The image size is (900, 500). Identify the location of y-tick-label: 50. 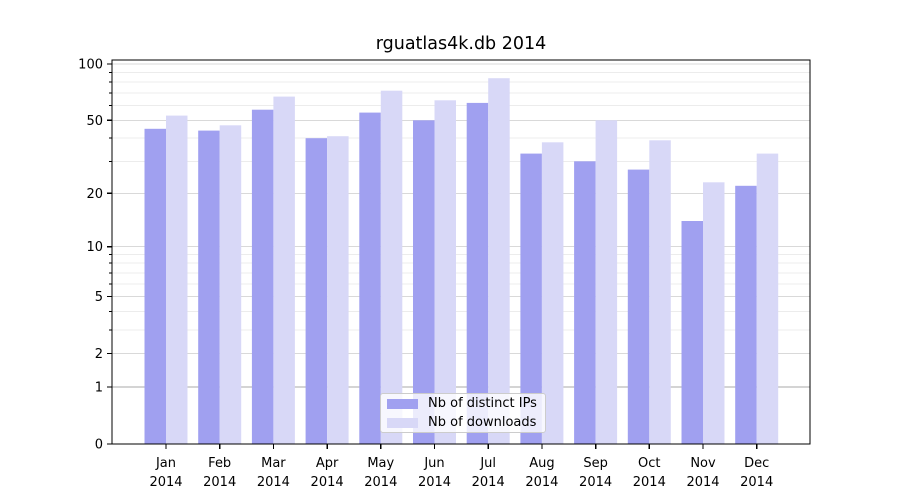
(94, 121).